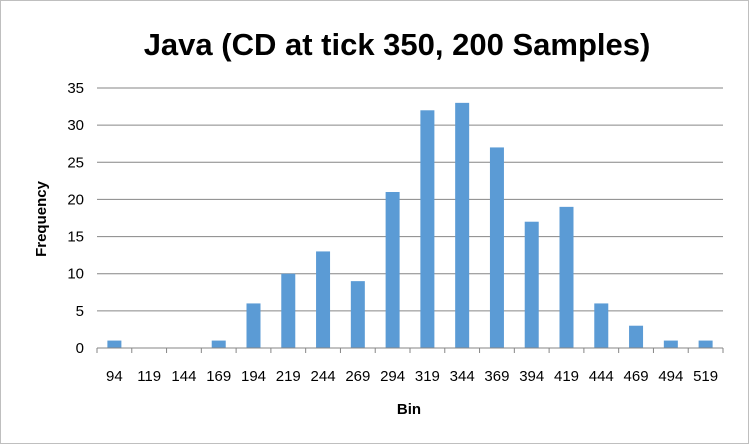  What do you see at coordinates (149, 376) in the screenshot?
I see `x-tick-label: 119` at bounding box center [149, 376].